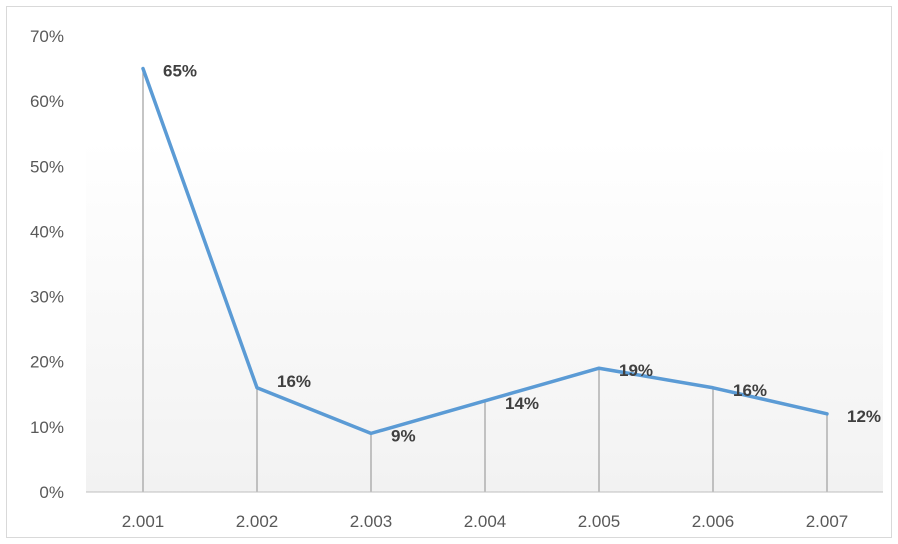  What do you see at coordinates (47, 264) in the screenshot?
I see `y-axis: 0% 10% 20% 30% 40% 50% 60% 70%` at bounding box center [47, 264].